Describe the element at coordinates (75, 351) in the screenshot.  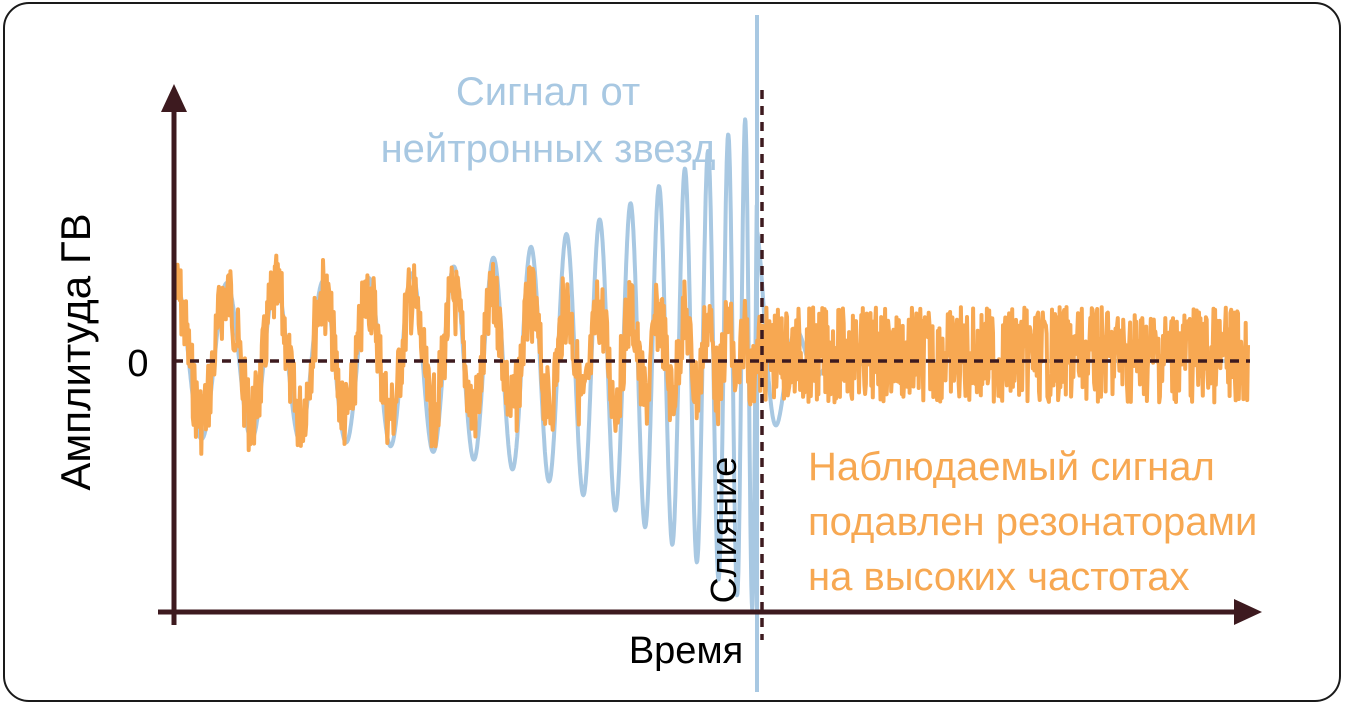
I see `y-axis-label: Амплитуда ГВ` at that location.